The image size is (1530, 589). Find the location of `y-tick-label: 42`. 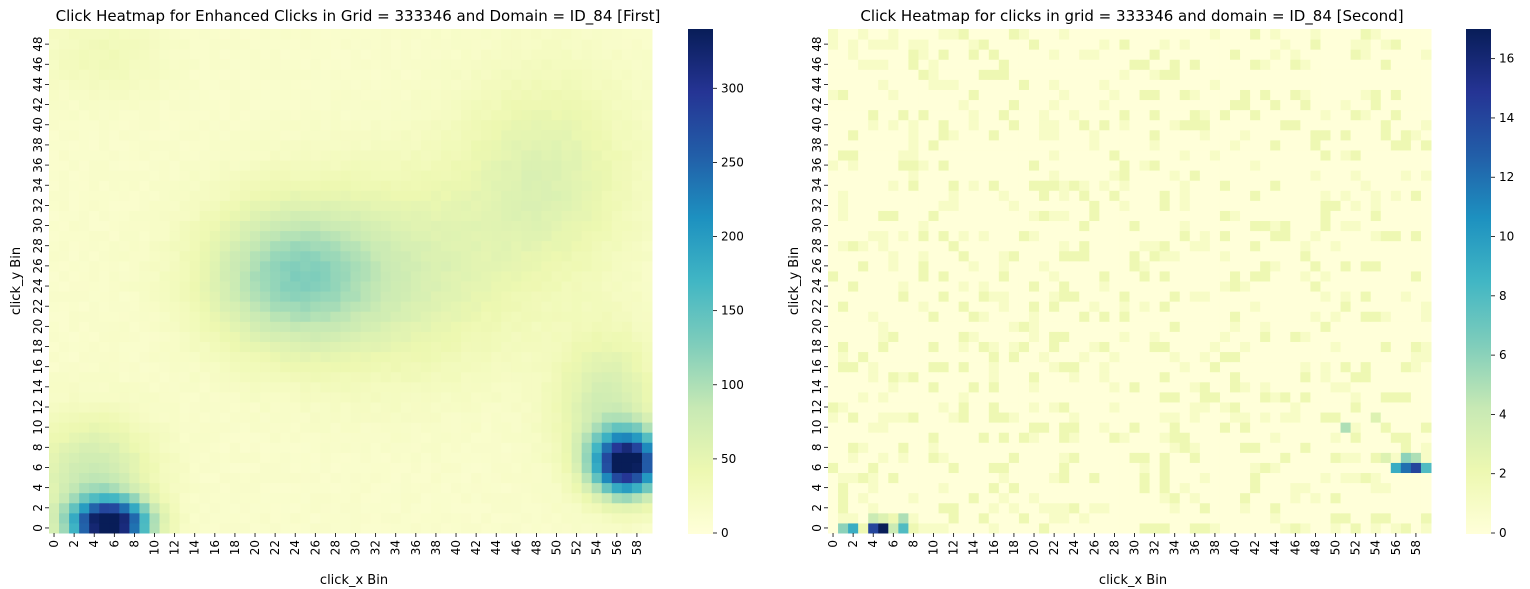

y-tick-label: 42 is located at coordinates (38, 104).